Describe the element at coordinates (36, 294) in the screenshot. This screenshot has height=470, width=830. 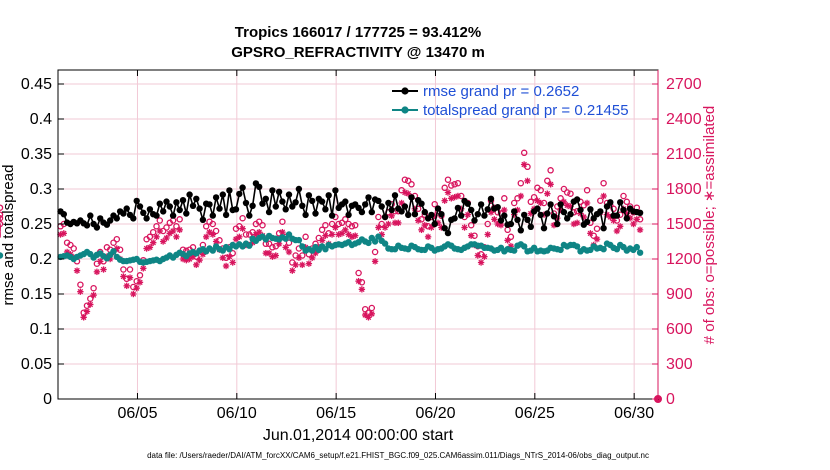
I see `y-left-tick-label: 0.15` at that location.